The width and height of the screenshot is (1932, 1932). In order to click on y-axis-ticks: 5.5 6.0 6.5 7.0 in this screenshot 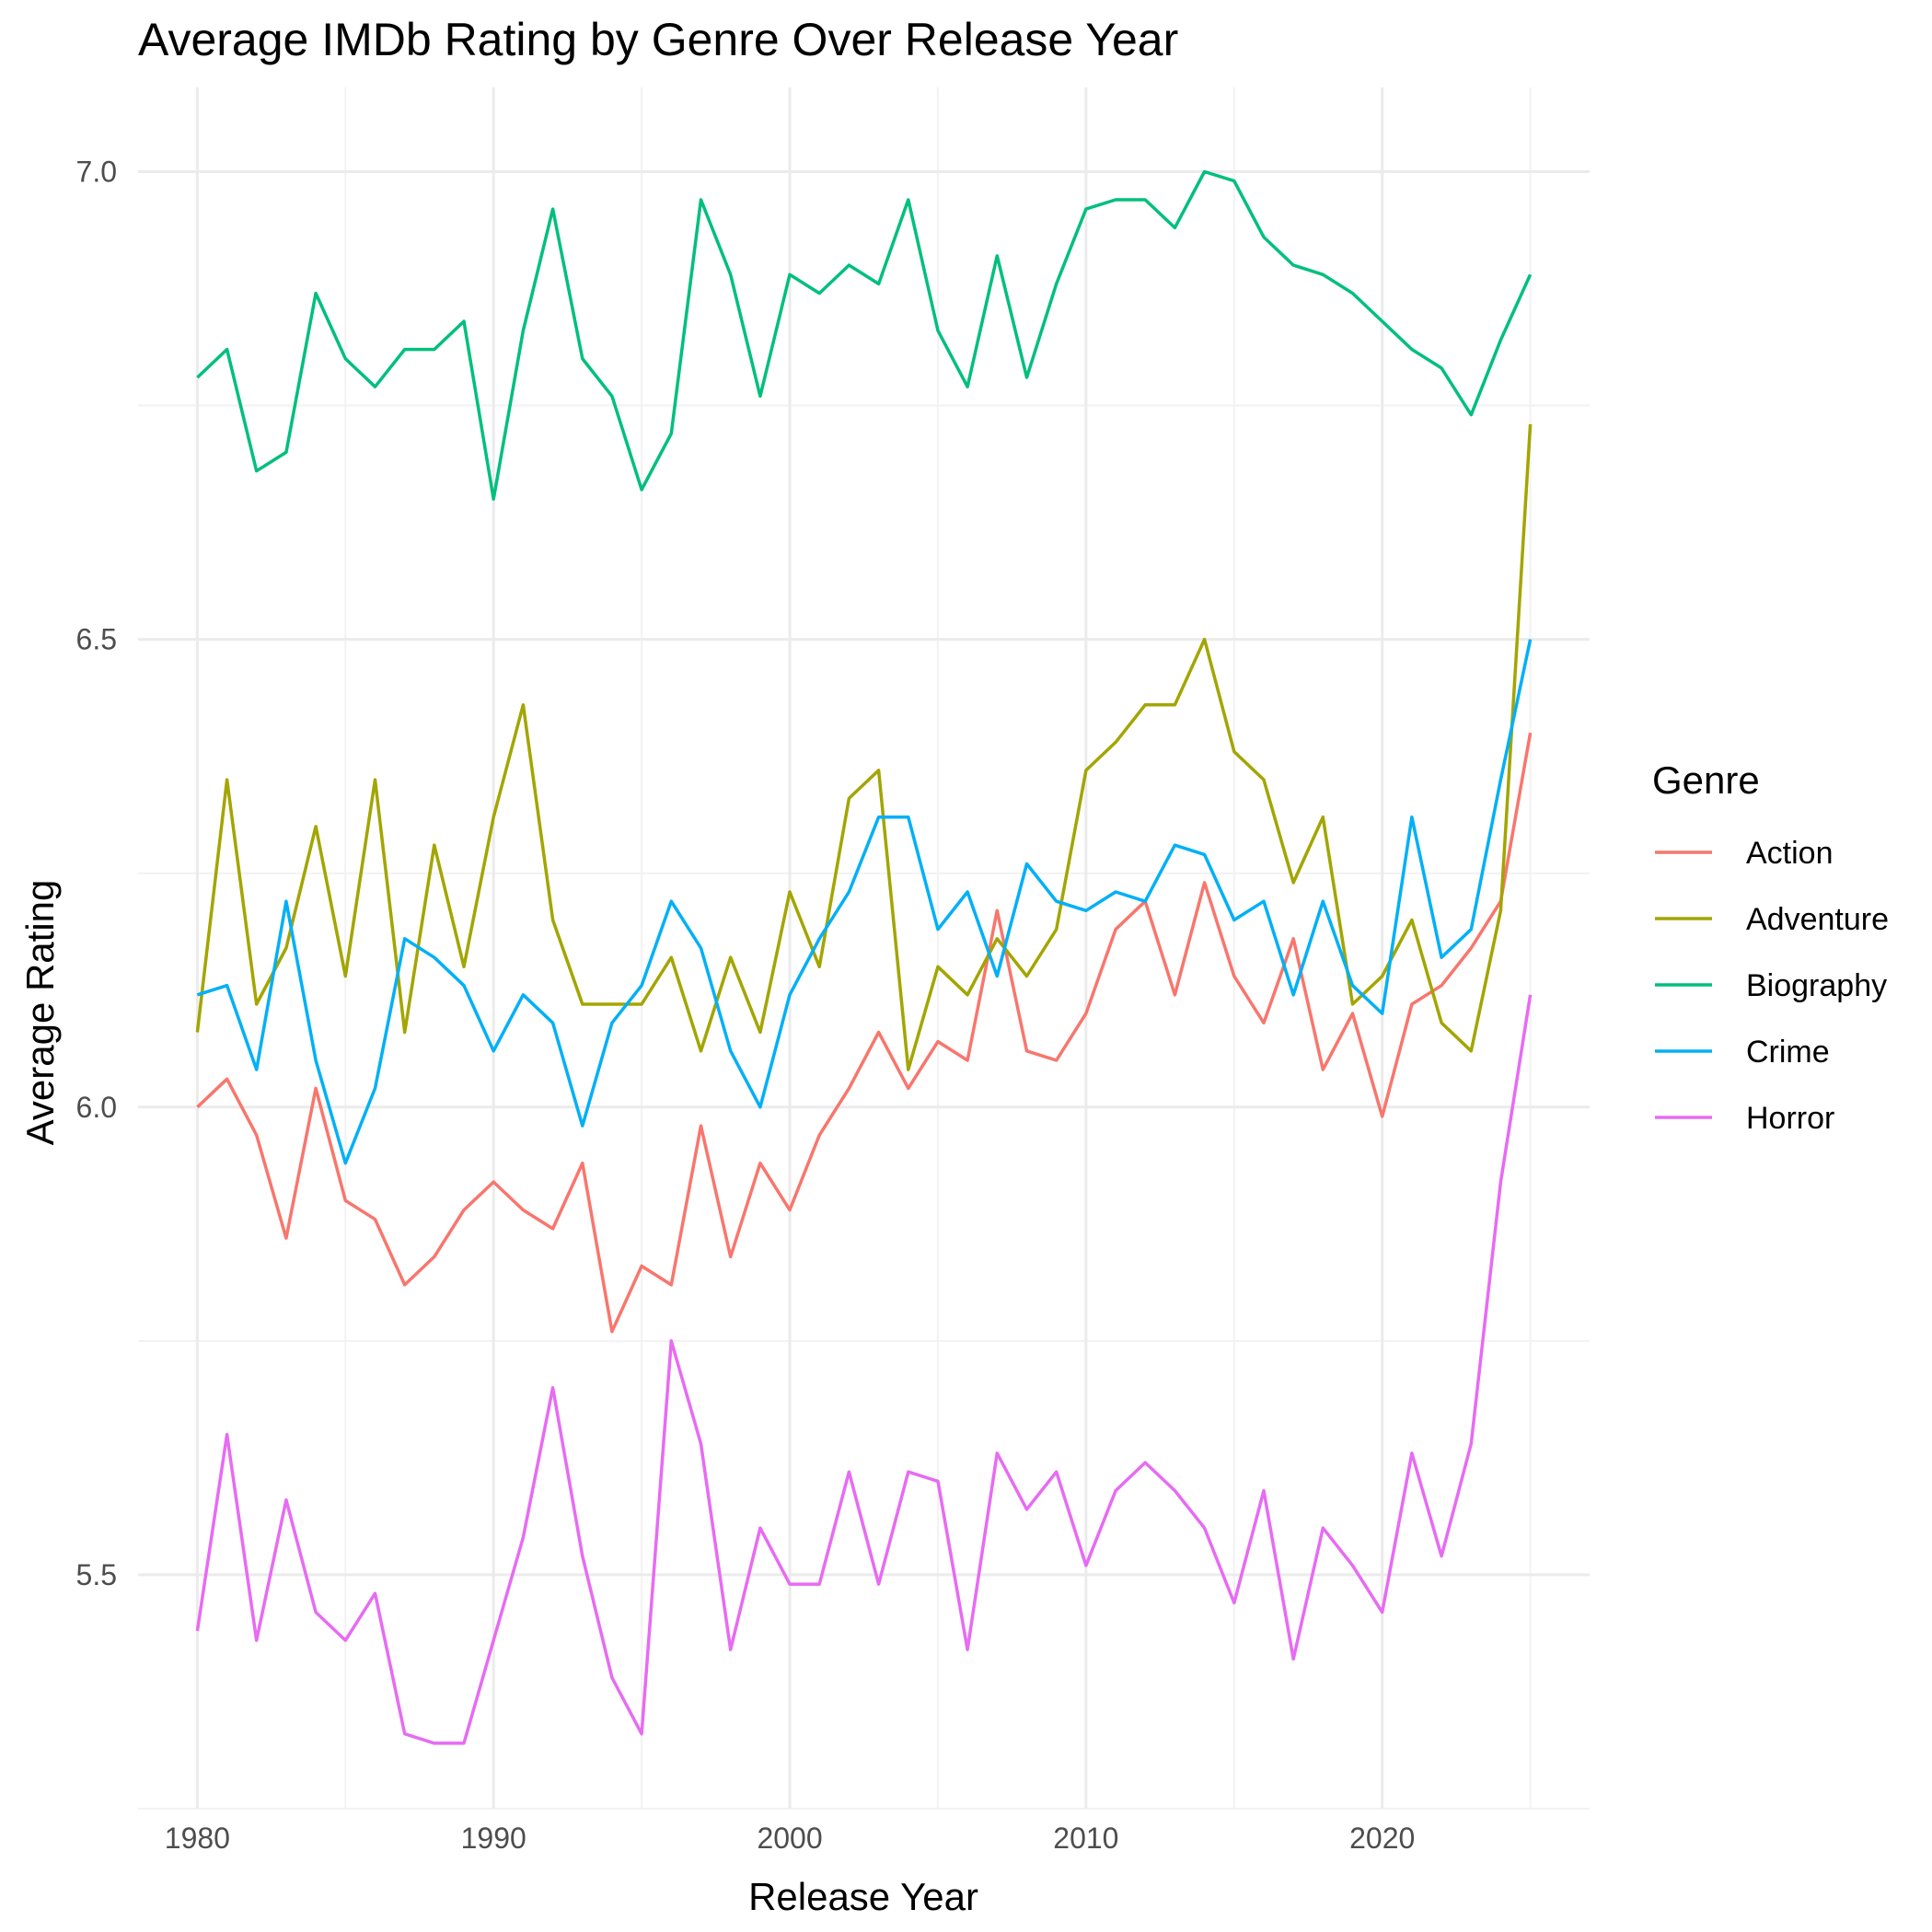, I will do `click(96, 873)`.